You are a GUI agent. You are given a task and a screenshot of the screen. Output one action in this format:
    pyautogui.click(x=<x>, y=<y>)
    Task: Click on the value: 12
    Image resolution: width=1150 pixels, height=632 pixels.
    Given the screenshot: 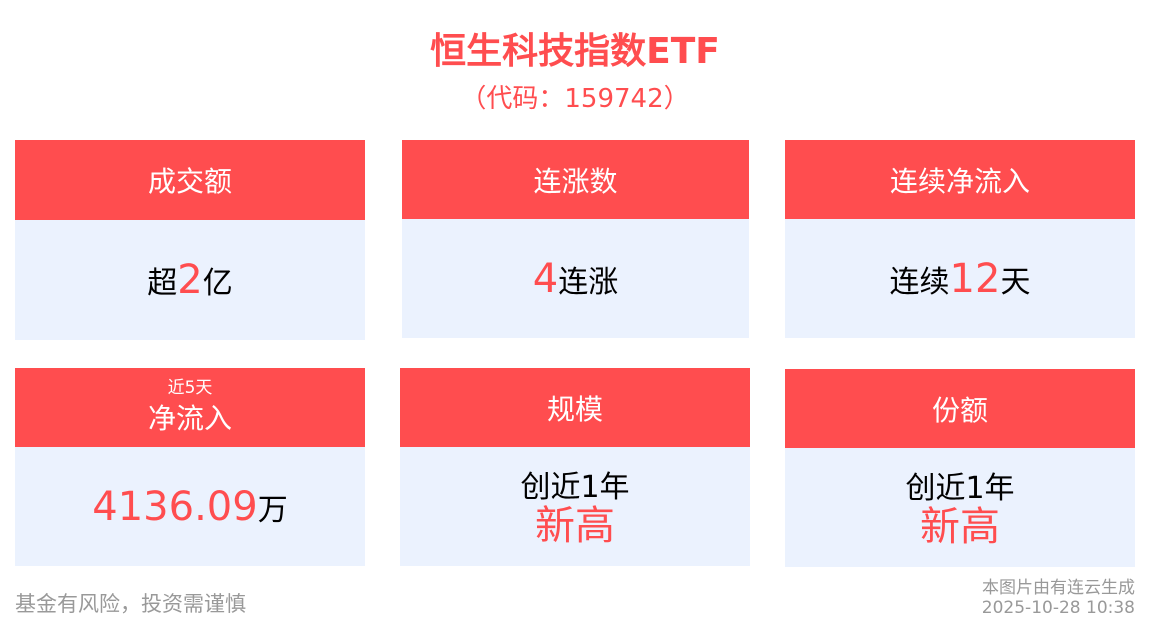 What is the action you would take?
    pyautogui.click(x=975, y=278)
    